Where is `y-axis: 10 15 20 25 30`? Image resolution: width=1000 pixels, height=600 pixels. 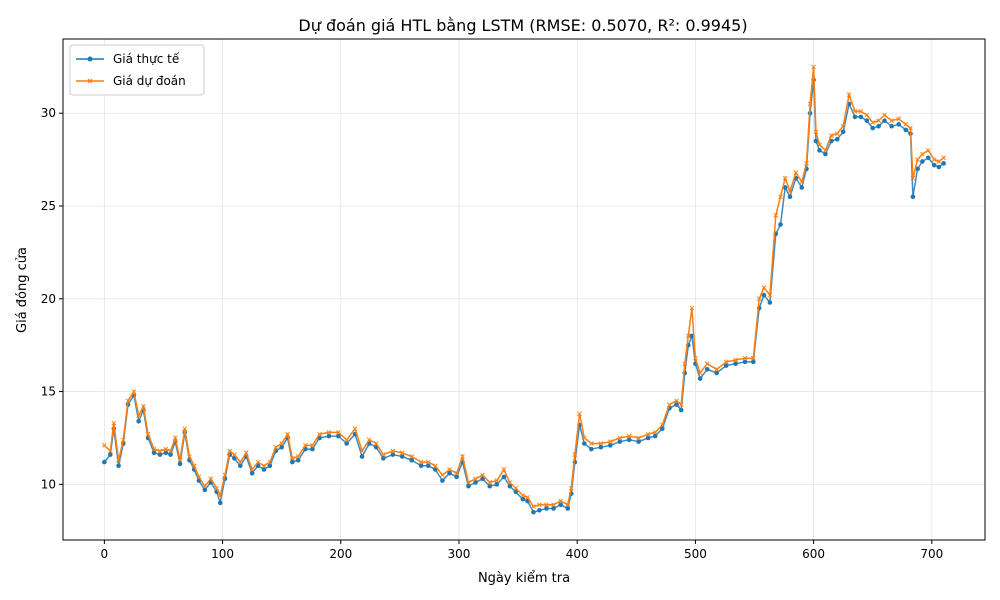 y-axis: 10 15 20 25 30 is located at coordinates (52, 298).